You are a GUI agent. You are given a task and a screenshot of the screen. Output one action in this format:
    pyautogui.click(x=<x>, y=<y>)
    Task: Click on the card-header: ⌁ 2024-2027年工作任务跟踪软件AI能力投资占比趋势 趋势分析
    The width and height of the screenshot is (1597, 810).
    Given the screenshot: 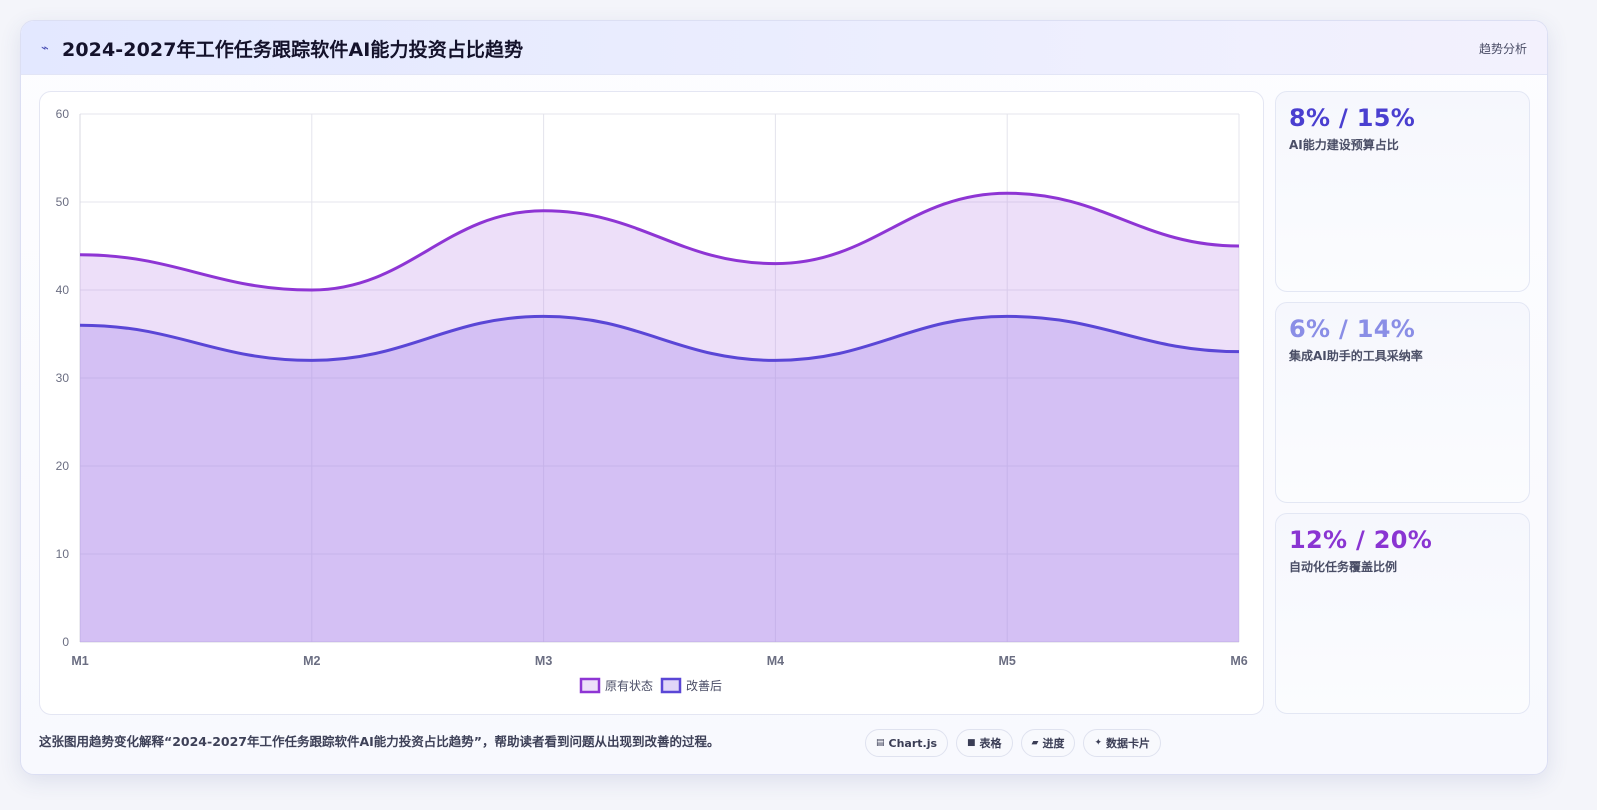 What is the action you would take?
    pyautogui.click(x=784, y=48)
    